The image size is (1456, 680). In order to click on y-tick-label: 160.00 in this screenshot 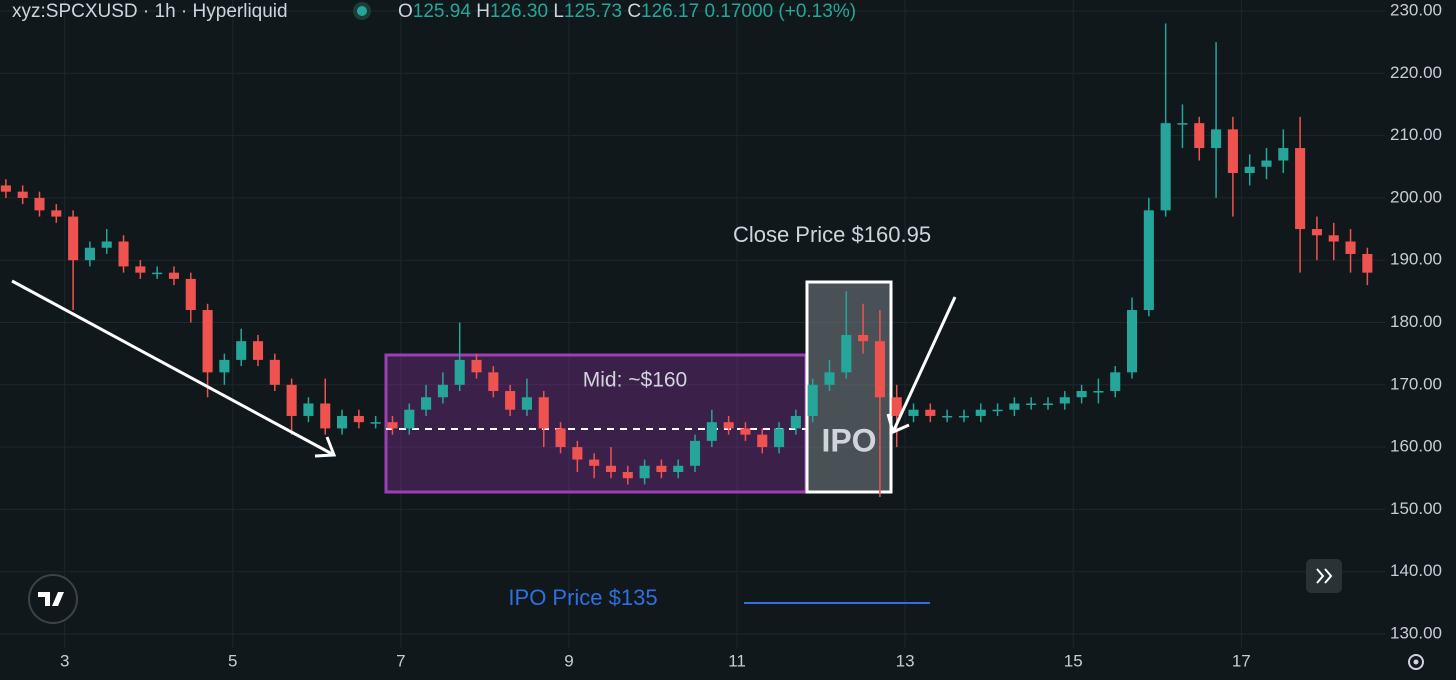, I will do `click(1416, 446)`.